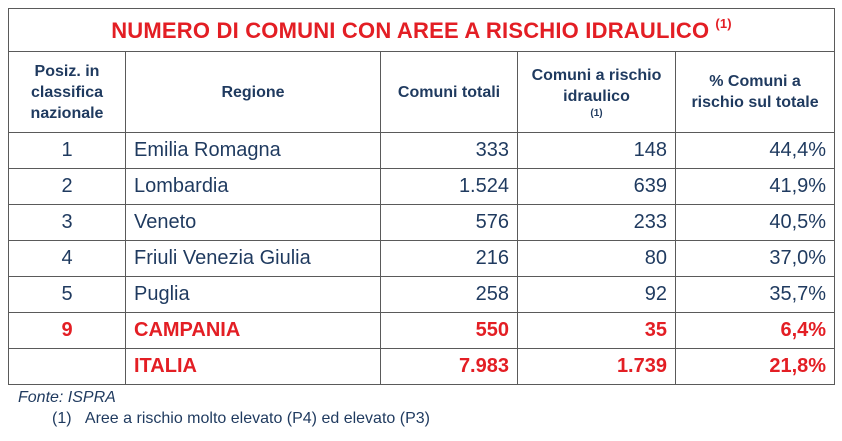 The width and height of the screenshot is (842, 441). Describe the element at coordinates (62, 418) in the screenshot. I see `footnote-marker: (1)` at that location.